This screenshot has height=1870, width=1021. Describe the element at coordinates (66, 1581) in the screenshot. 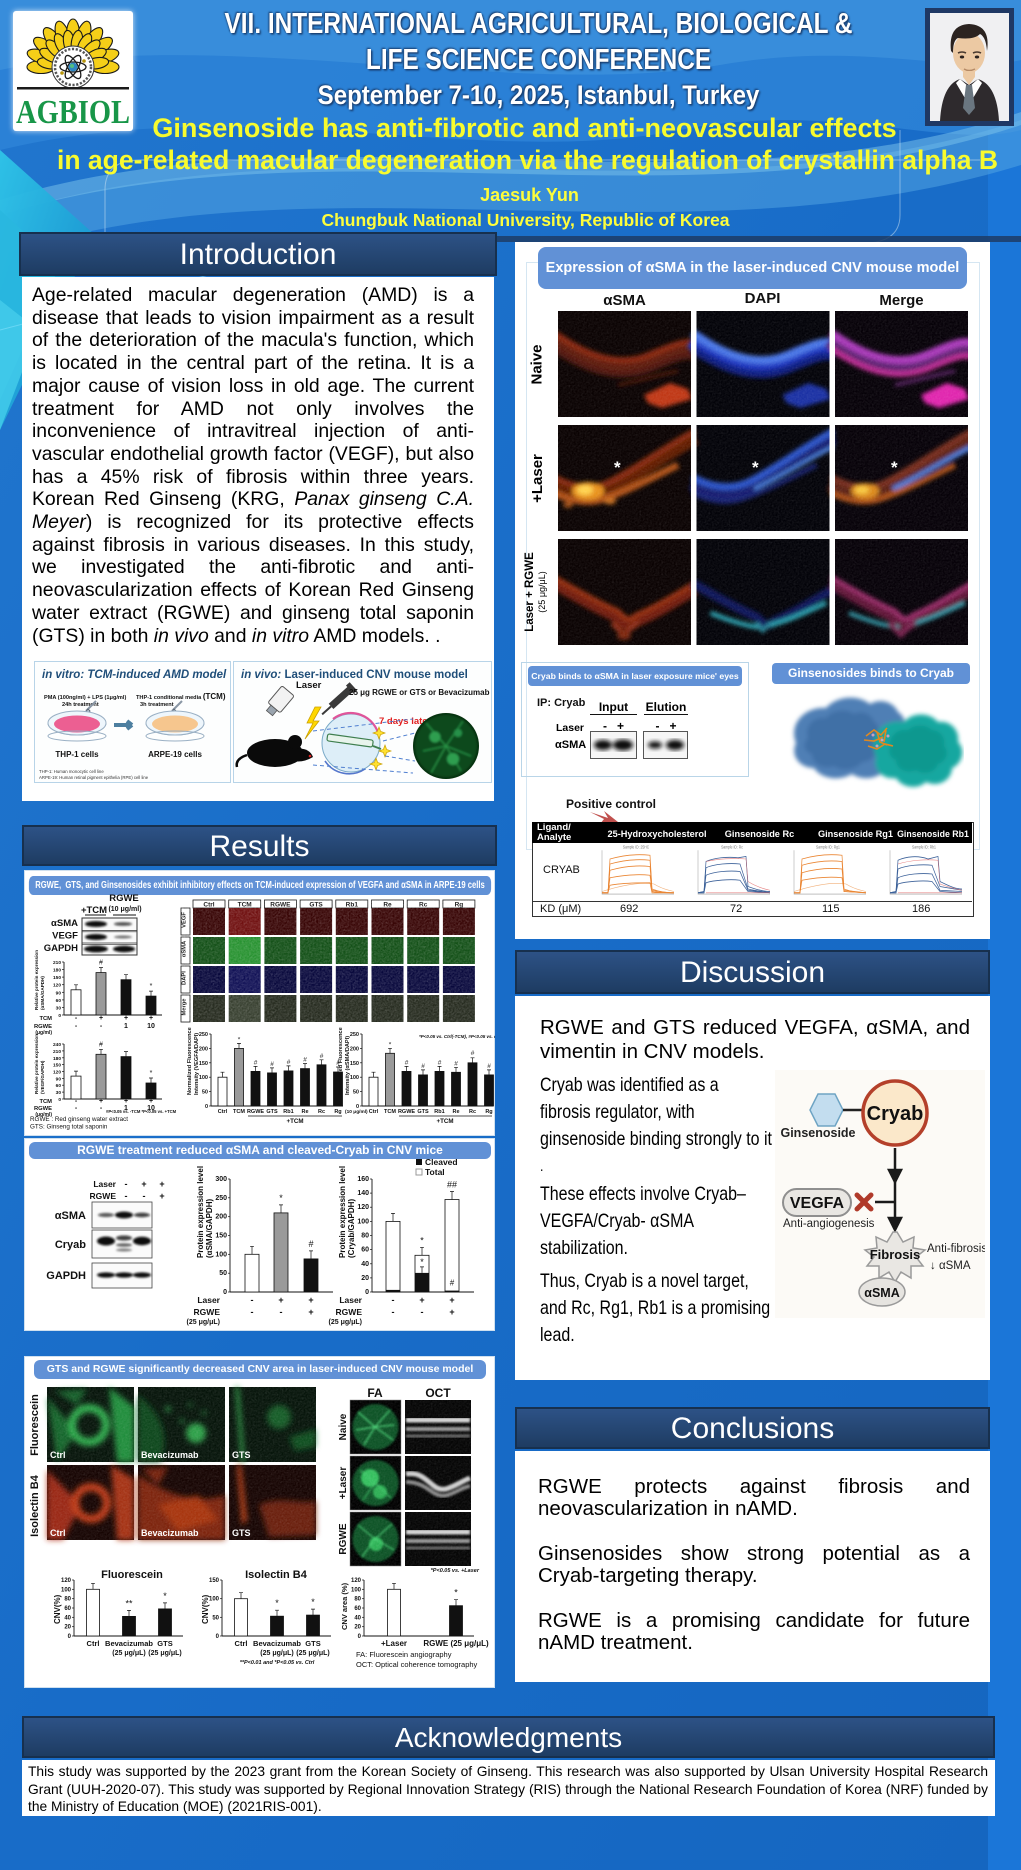

I see `svg-text: 120` at that location.